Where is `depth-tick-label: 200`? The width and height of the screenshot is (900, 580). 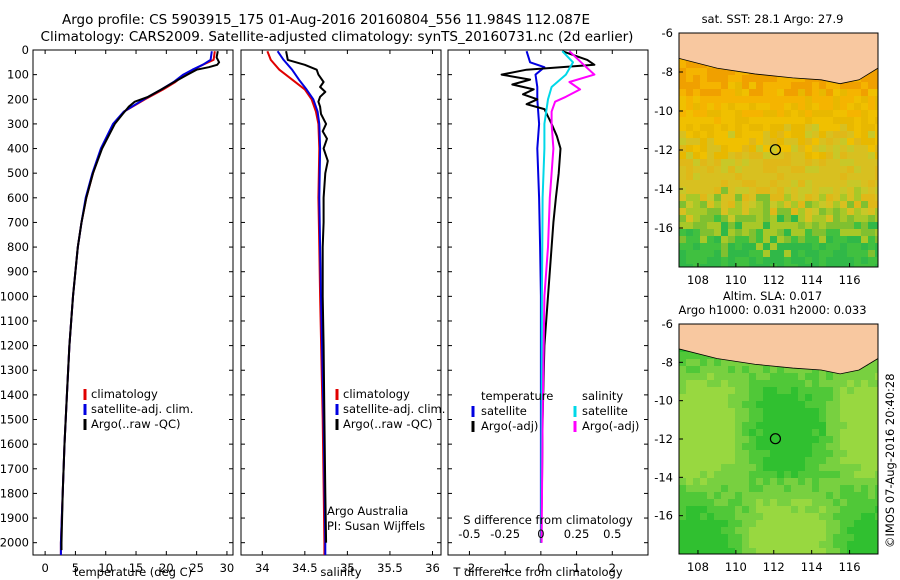 depth-tick-label: 200 is located at coordinates (18, 99).